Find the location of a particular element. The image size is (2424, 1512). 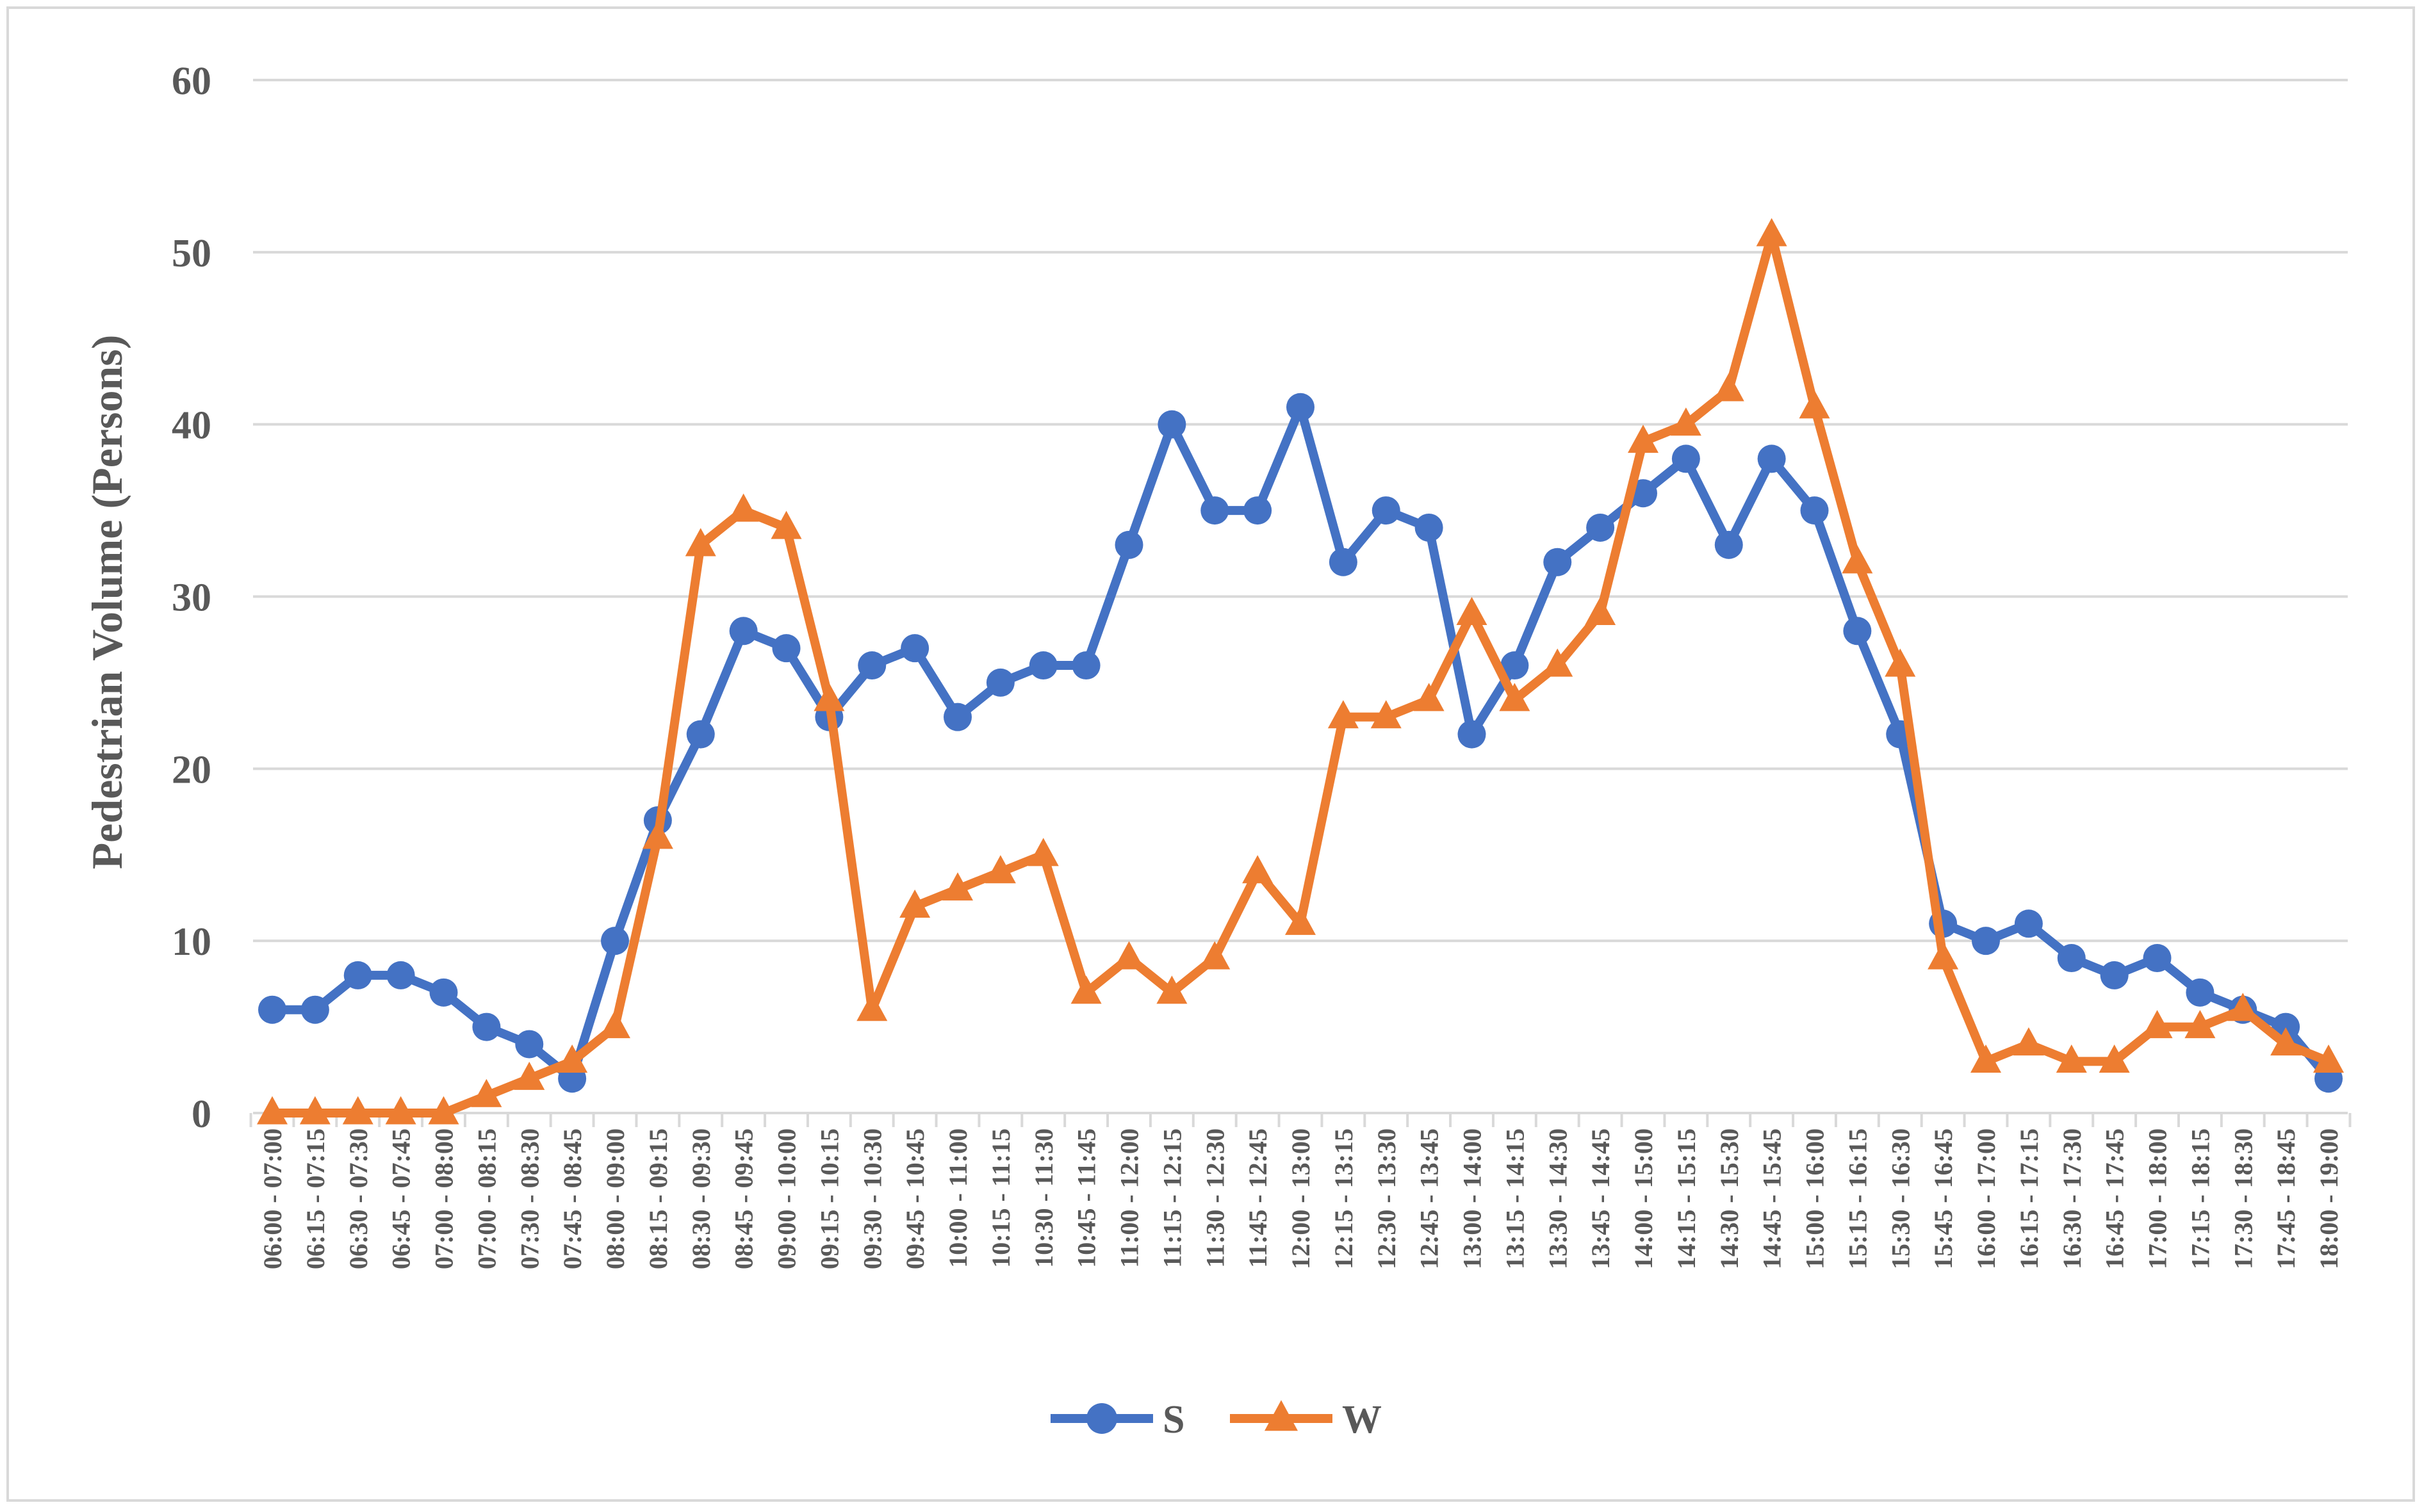

x-tick-label: 08:30 - 09:30 is located at coordinates (701, 1198).